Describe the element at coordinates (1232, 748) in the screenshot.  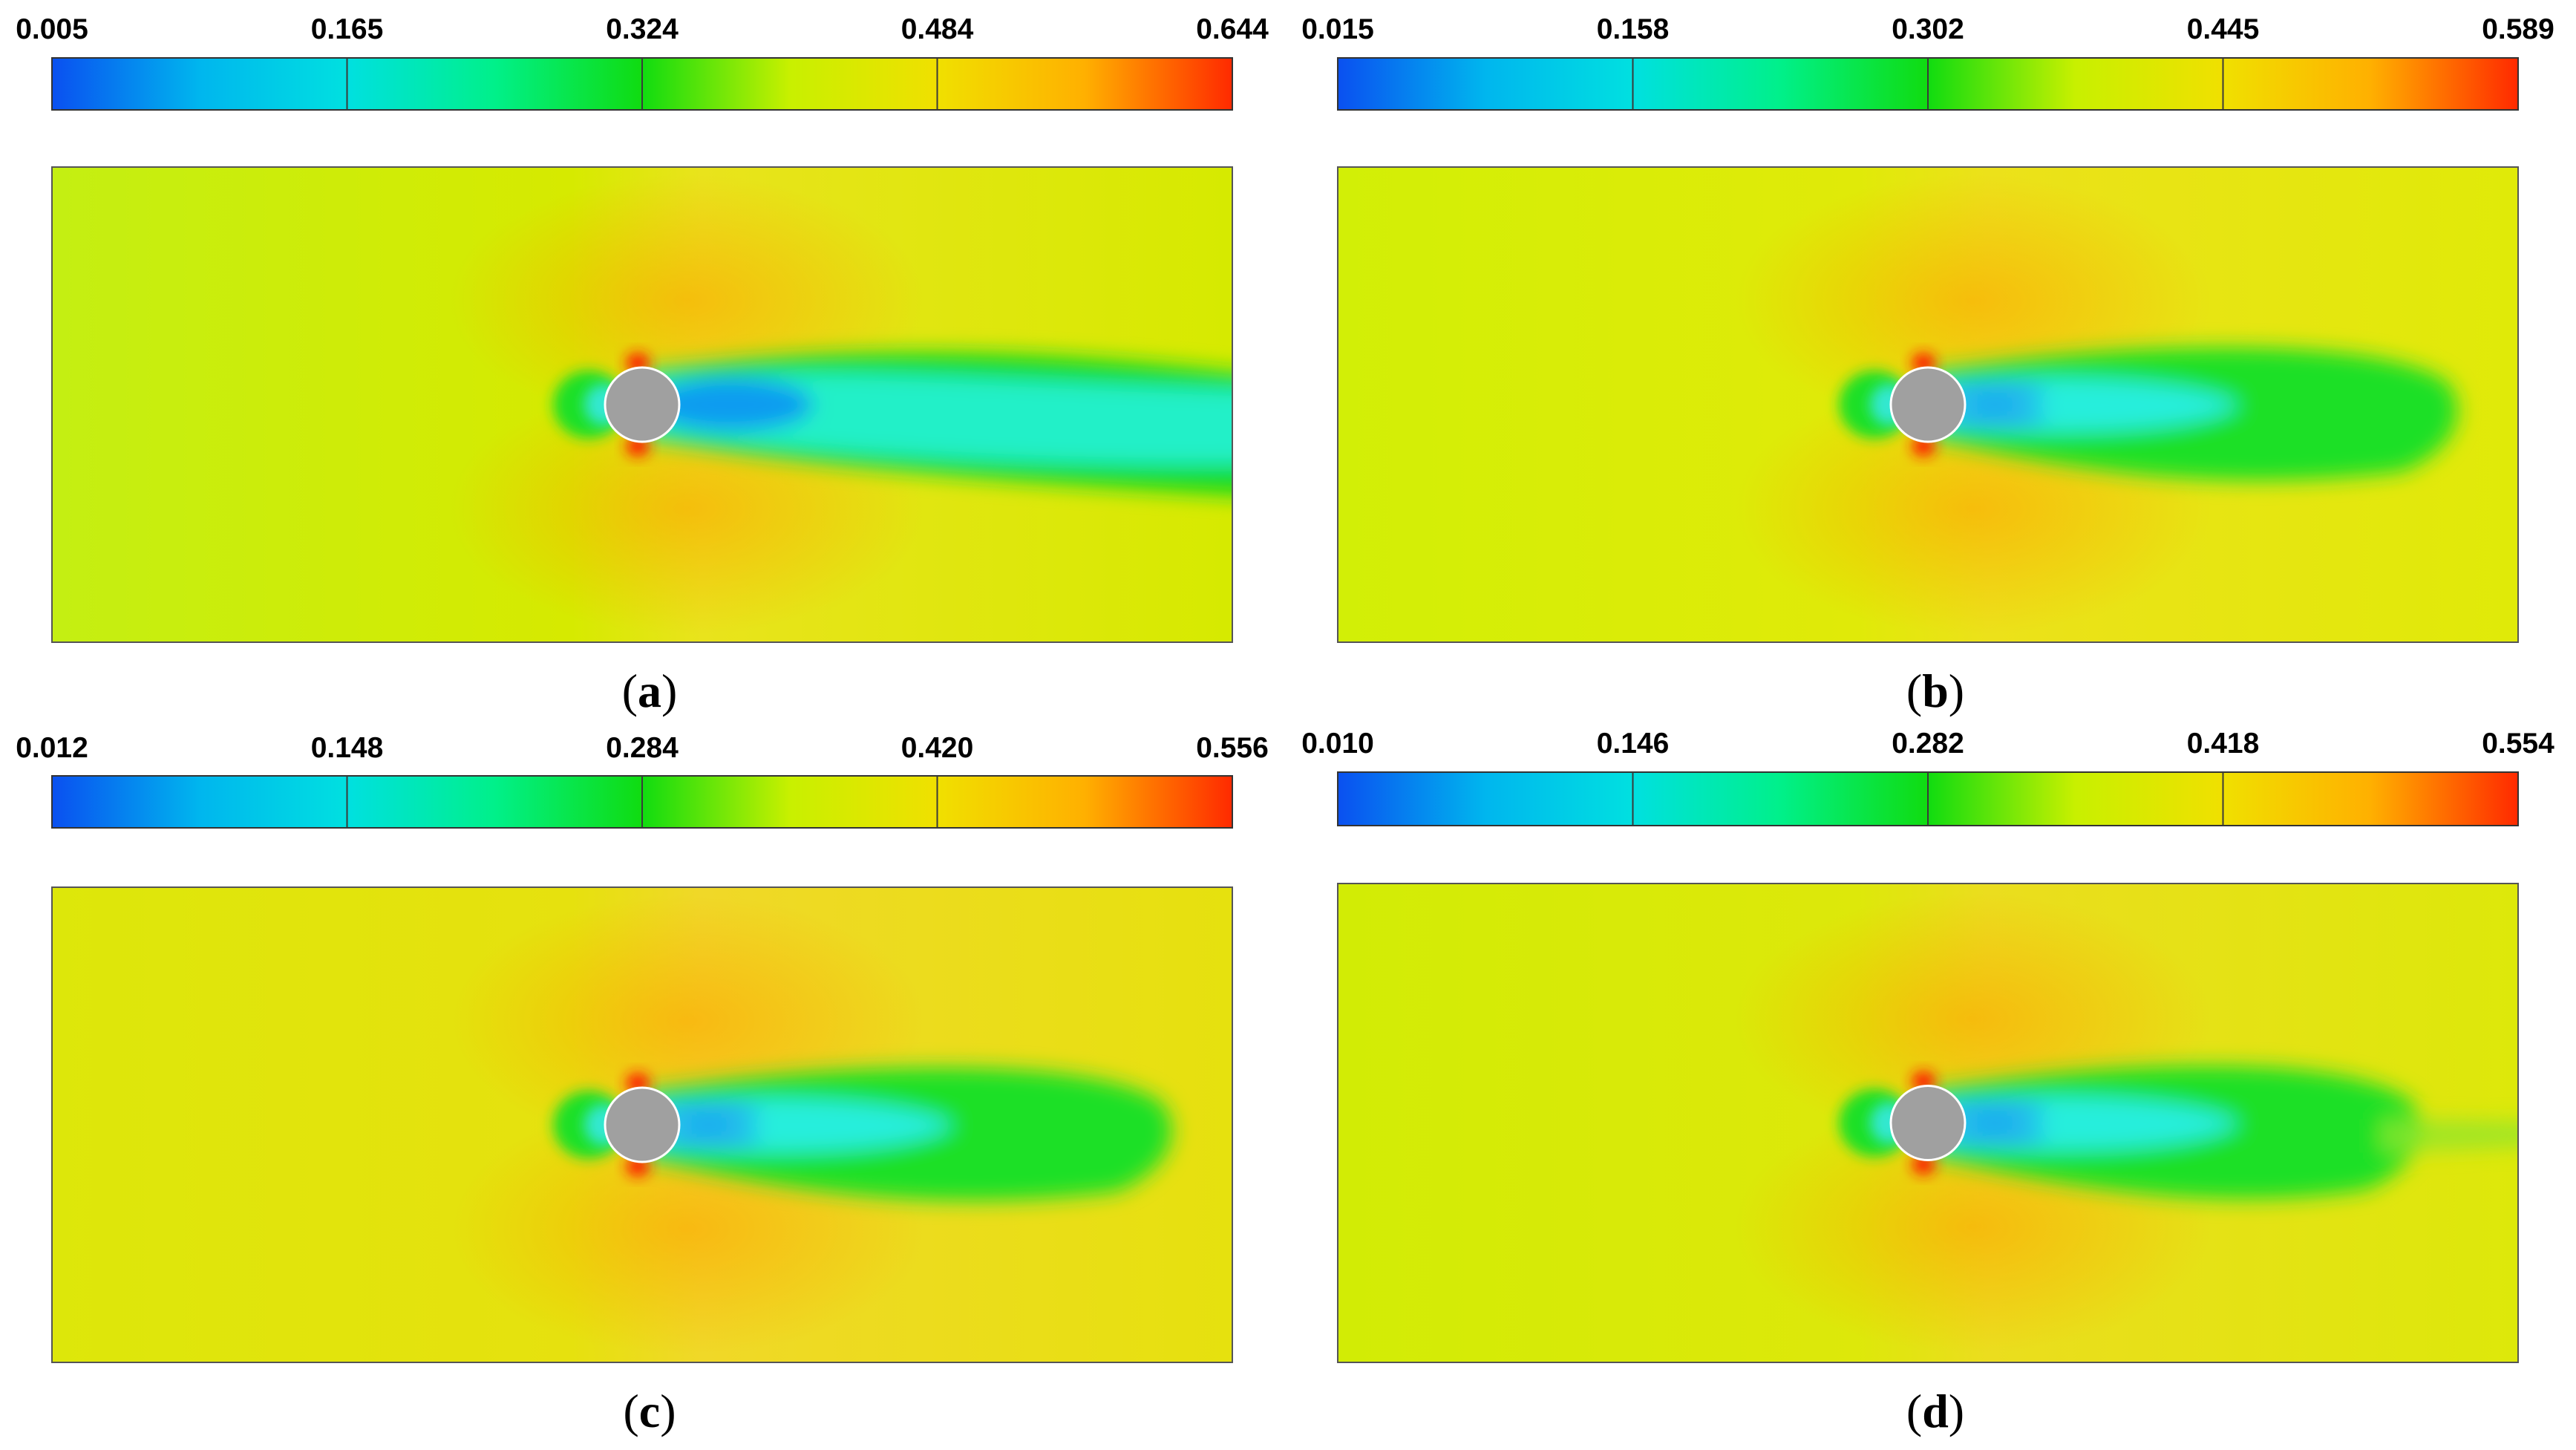
I see `colorbar-tick-label: 0.556` at that location.